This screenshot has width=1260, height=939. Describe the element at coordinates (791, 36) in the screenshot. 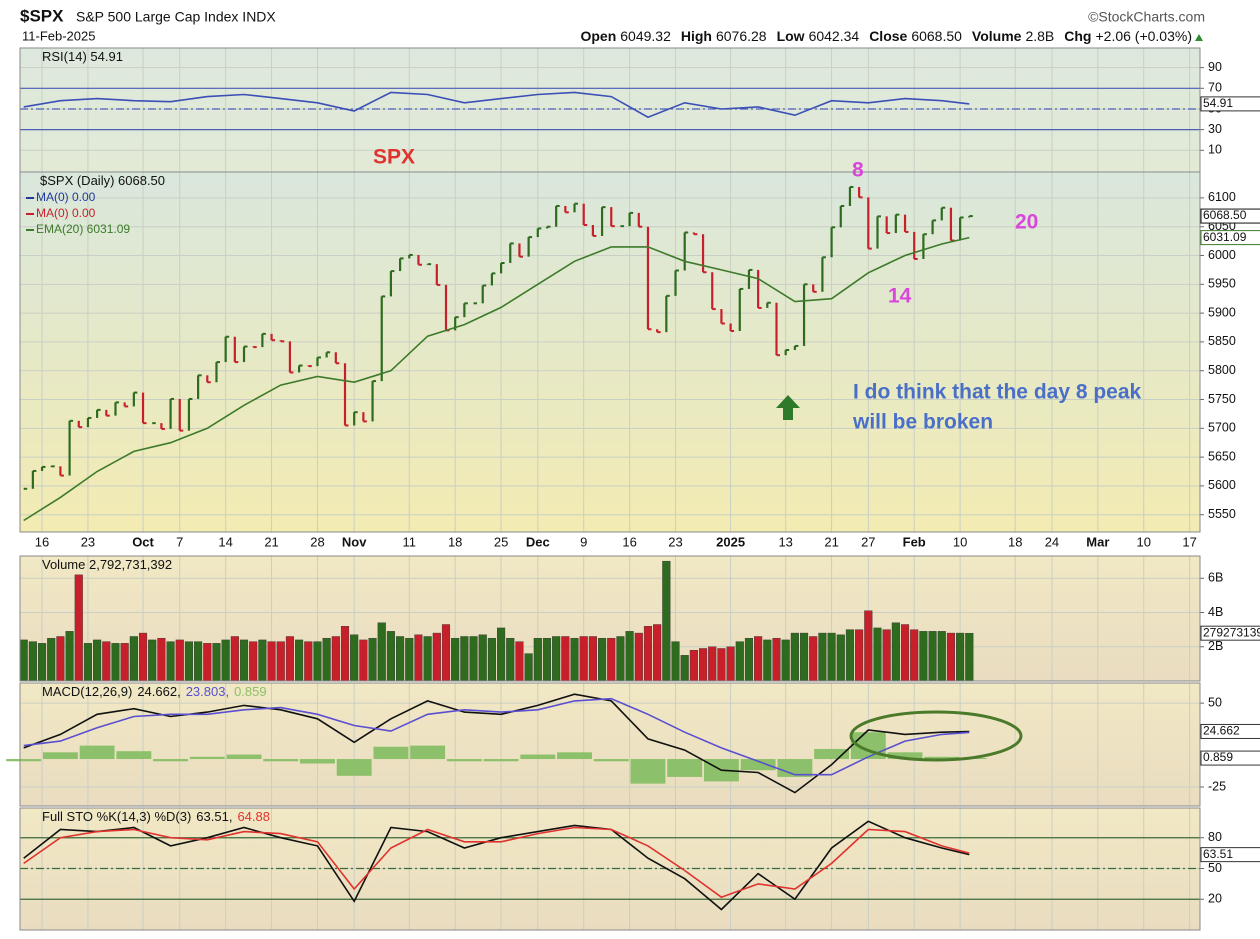

I see `quote-label: Low` at that location.